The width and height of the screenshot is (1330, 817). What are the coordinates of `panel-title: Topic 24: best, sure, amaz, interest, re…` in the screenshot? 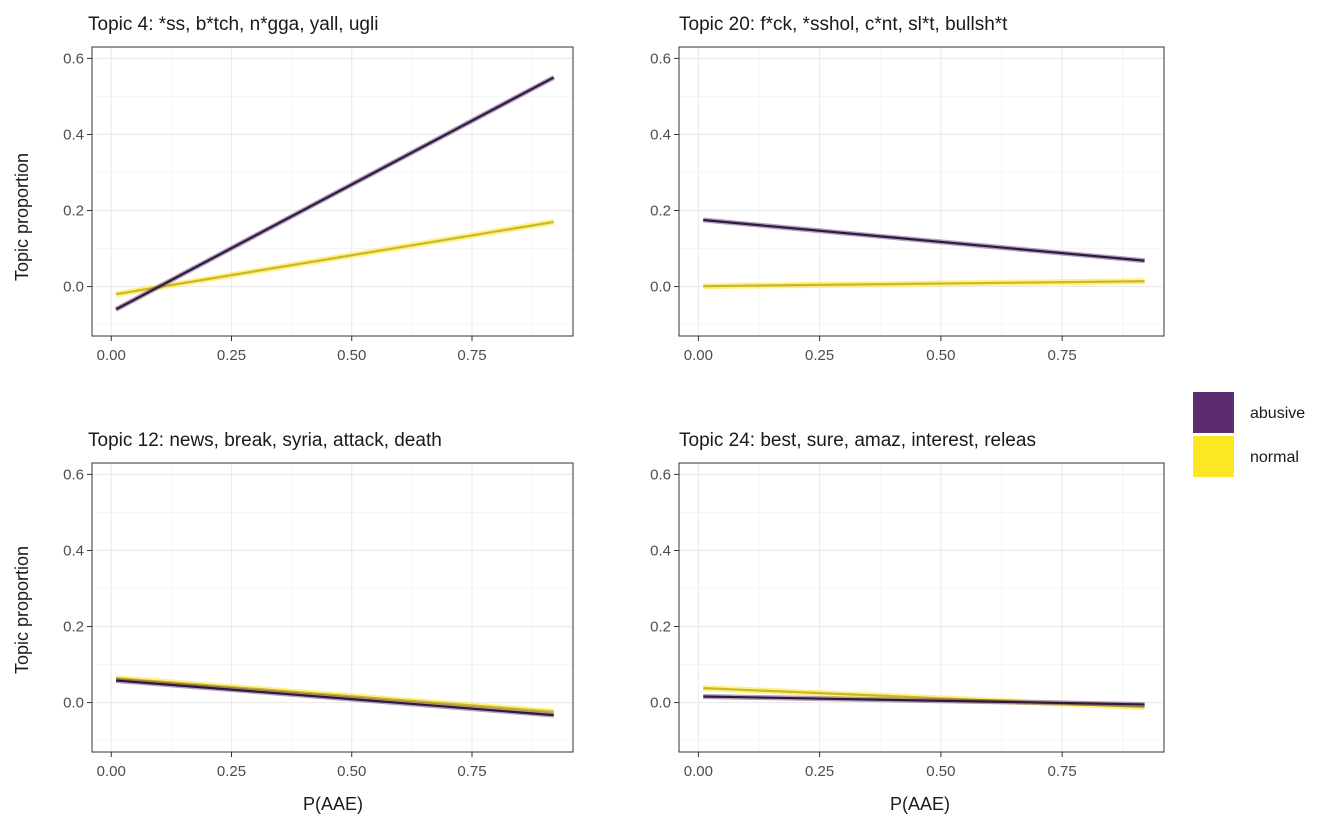 It's located at (857, 440).